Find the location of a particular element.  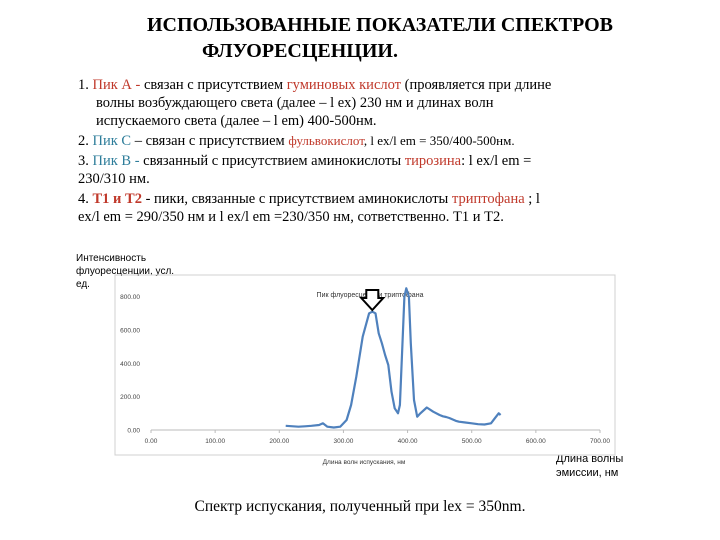

title-line-2: ФЛУОРЕСЦЕНЦИИ. is located at coordinates (300, 51).